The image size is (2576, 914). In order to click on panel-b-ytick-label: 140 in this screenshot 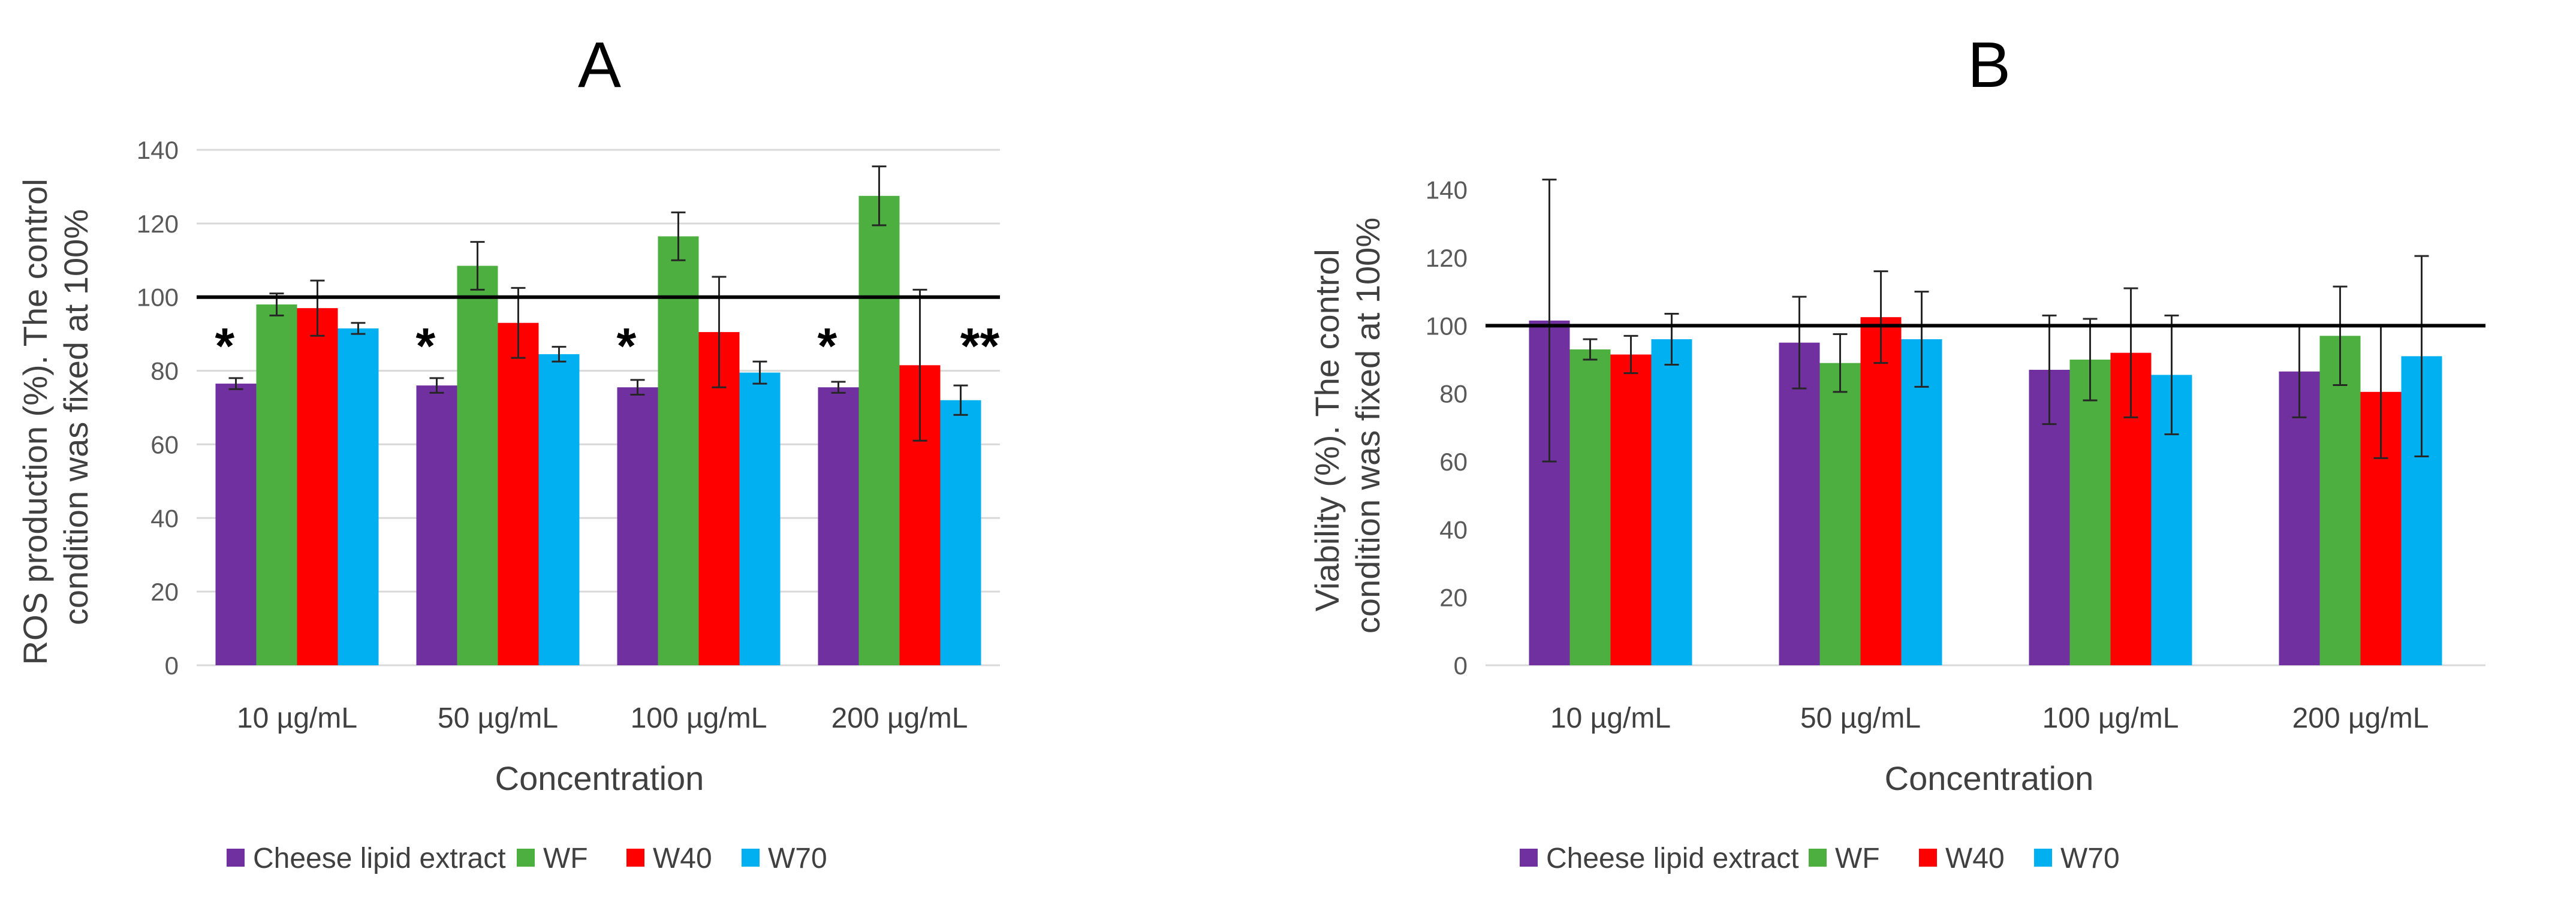, I will do `click(1447, 190)`.